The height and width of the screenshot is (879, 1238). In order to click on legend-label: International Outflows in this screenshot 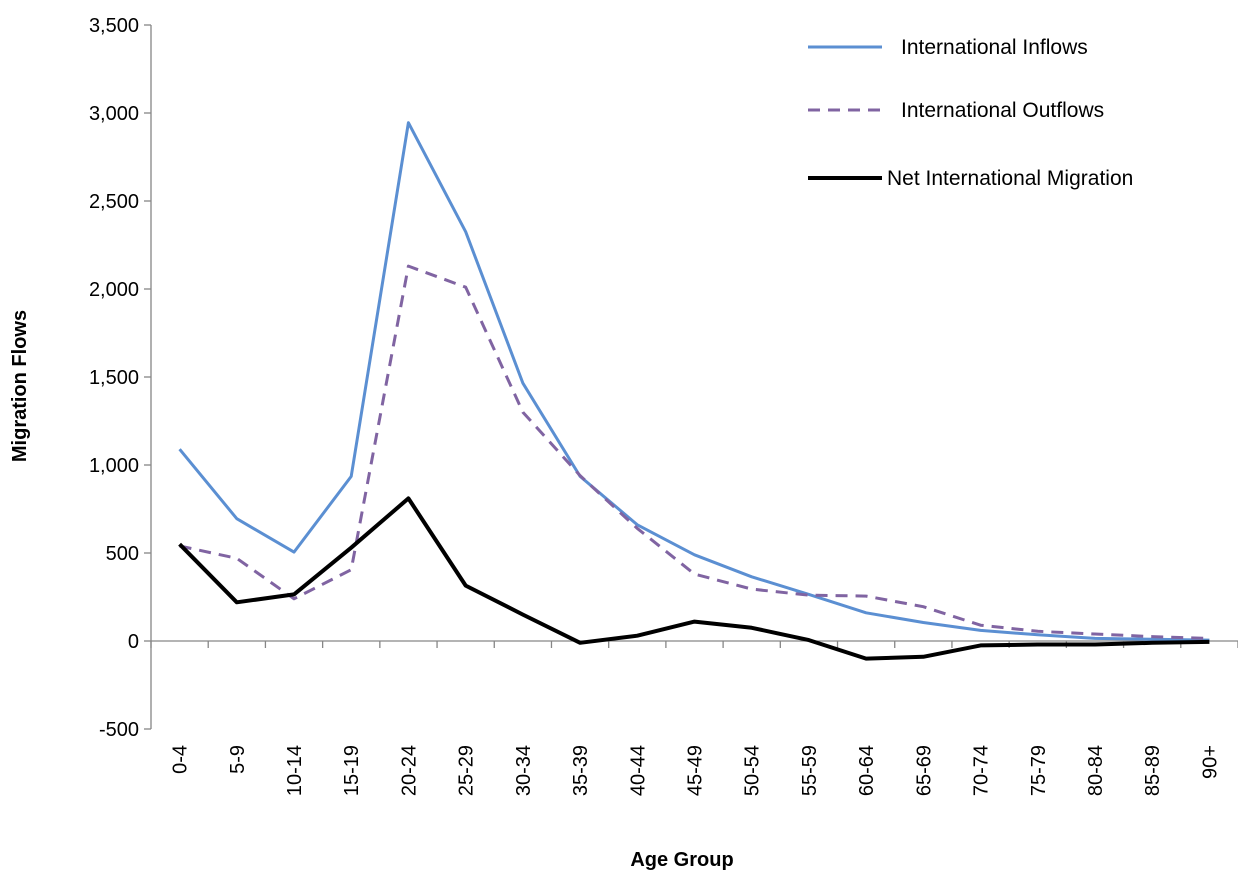, I will do `click(1002, 110)`.